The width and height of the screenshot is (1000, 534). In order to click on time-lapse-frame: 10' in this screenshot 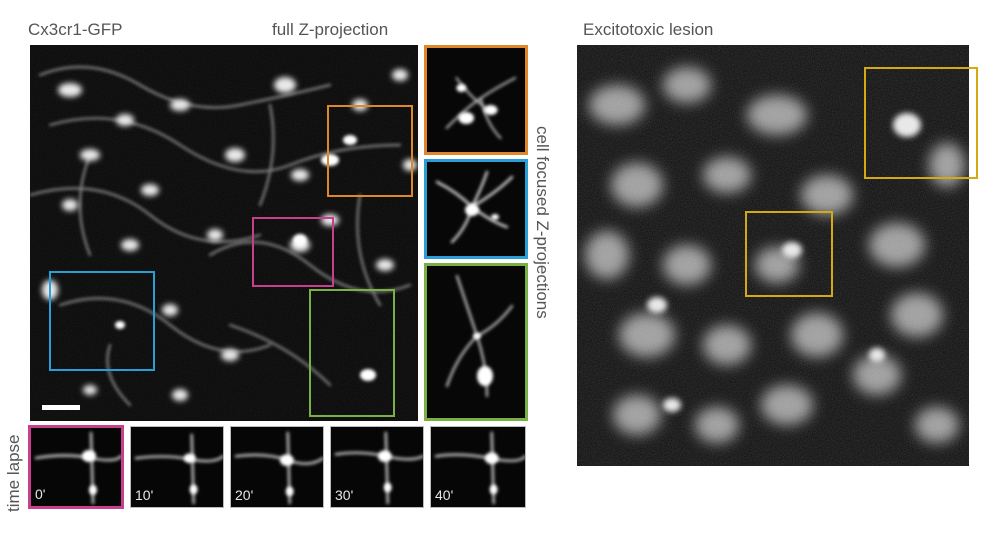, I will do `click(177, 467)`.